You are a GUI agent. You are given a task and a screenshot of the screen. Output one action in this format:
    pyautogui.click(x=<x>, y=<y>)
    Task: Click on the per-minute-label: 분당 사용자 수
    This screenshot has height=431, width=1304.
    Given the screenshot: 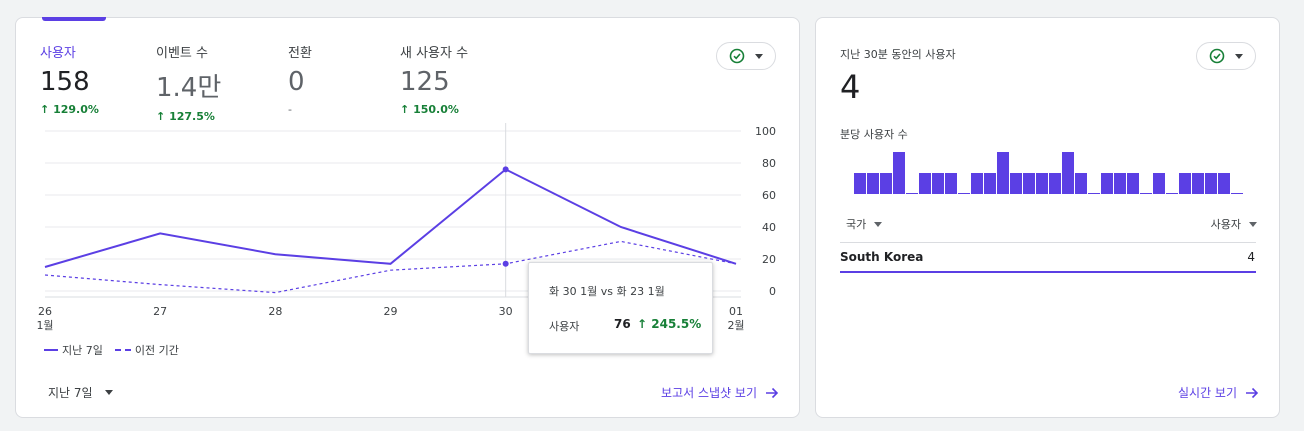 What is the action you would take?
    pyautogui.click(x=874, y=134)
    